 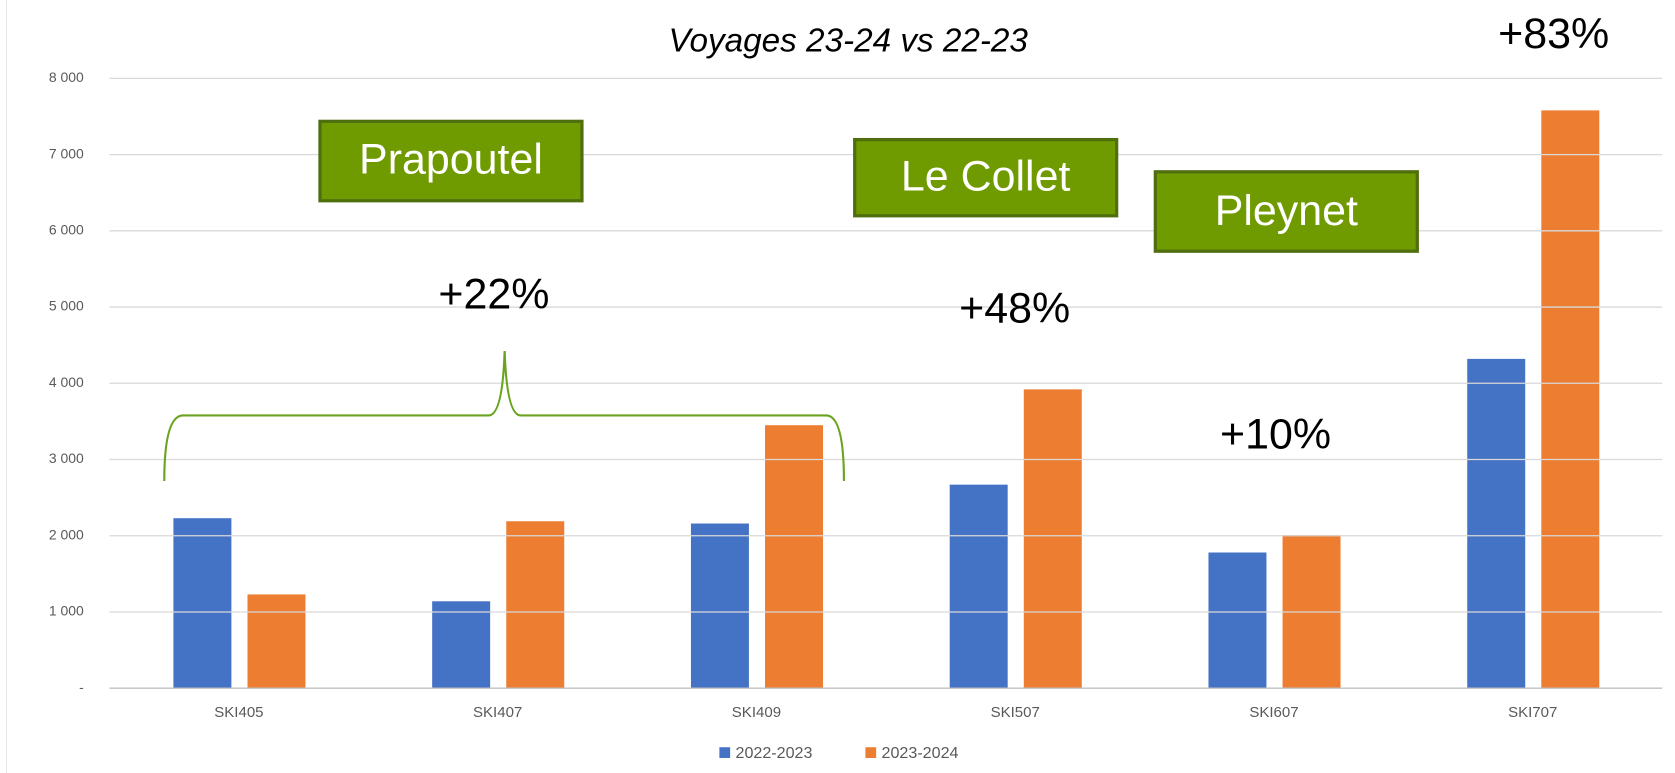 What do you see at coordinates (504, 416) in the screenshot?
I see `brace` at bounding box center [504, 416].